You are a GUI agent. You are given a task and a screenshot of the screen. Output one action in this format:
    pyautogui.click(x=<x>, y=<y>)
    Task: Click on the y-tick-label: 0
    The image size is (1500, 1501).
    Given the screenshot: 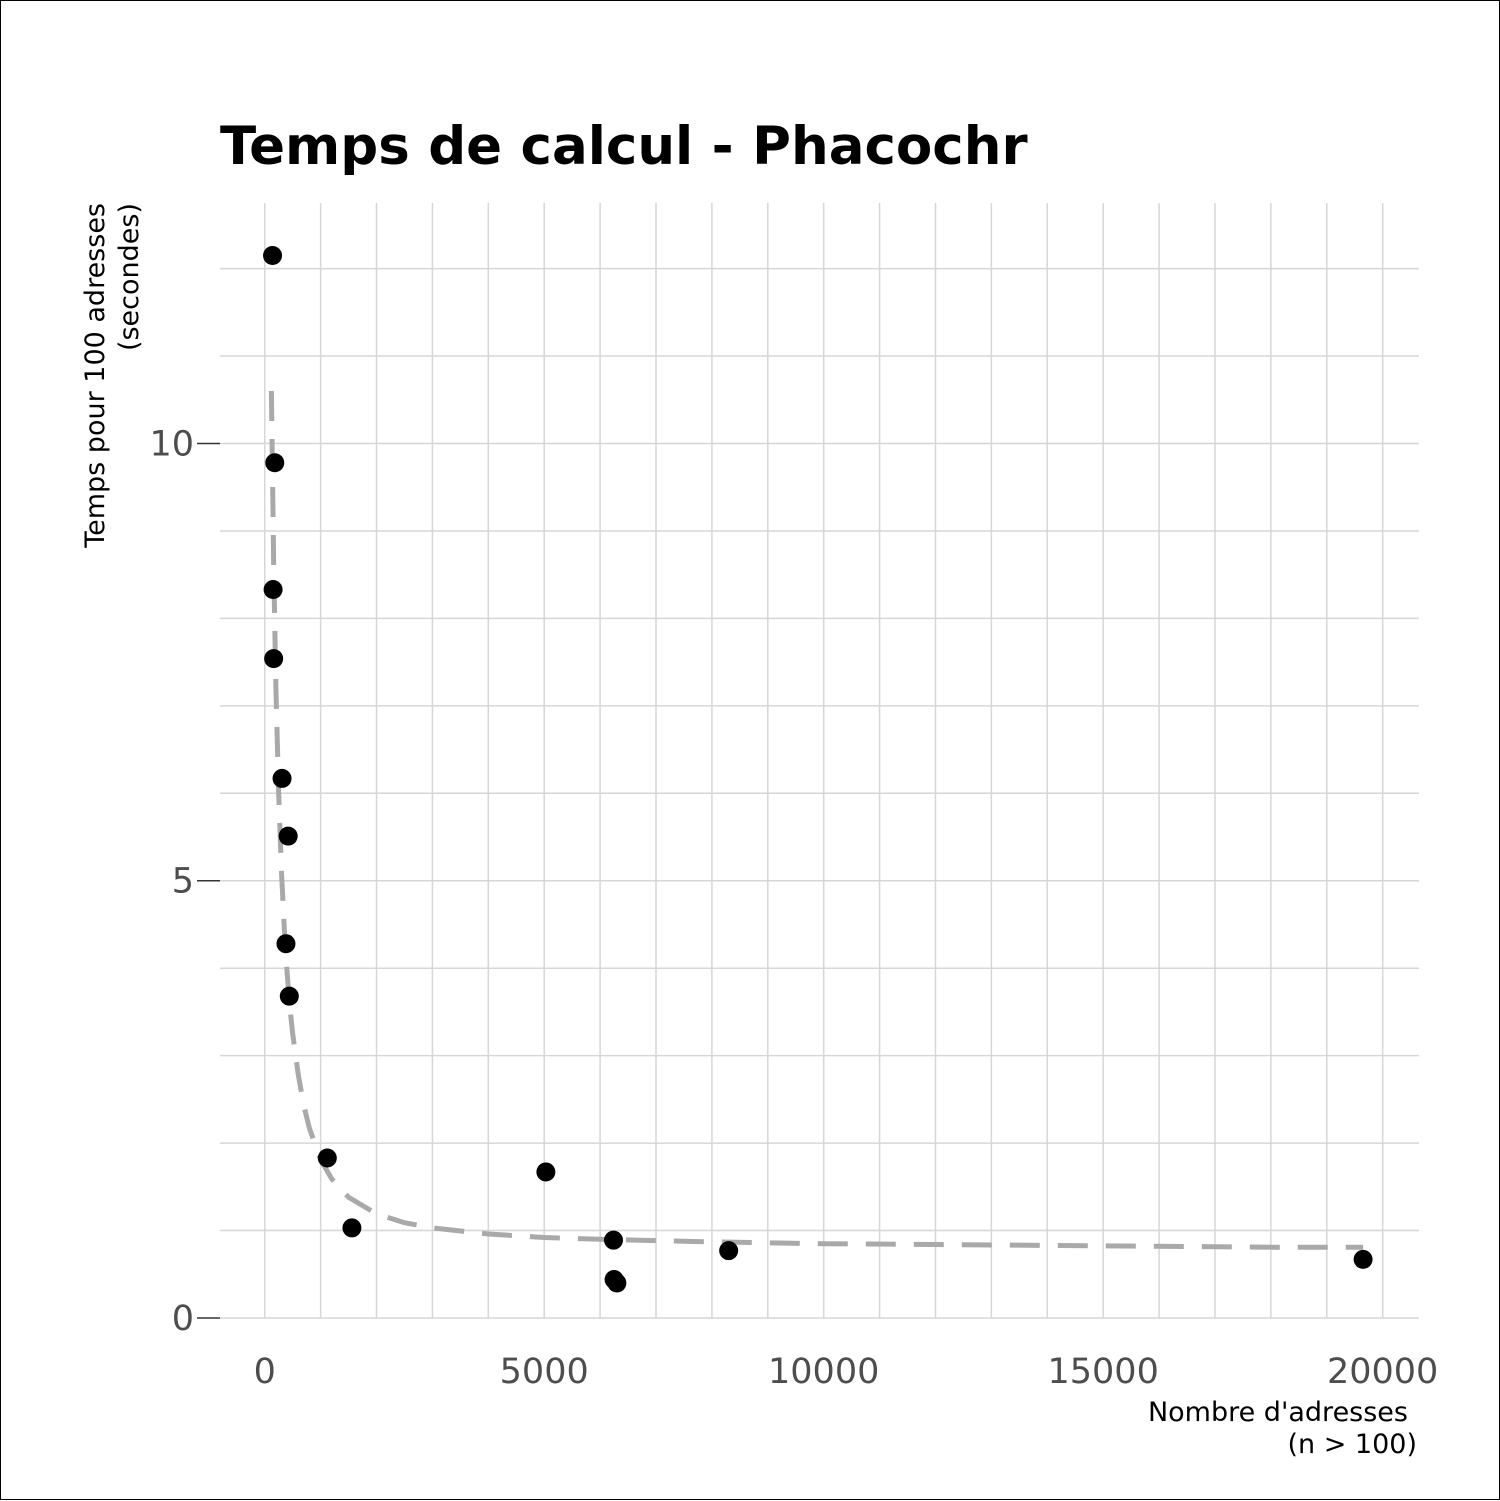 What is the action you would take?
    pyautogui.click(x=183, y=1319)
    